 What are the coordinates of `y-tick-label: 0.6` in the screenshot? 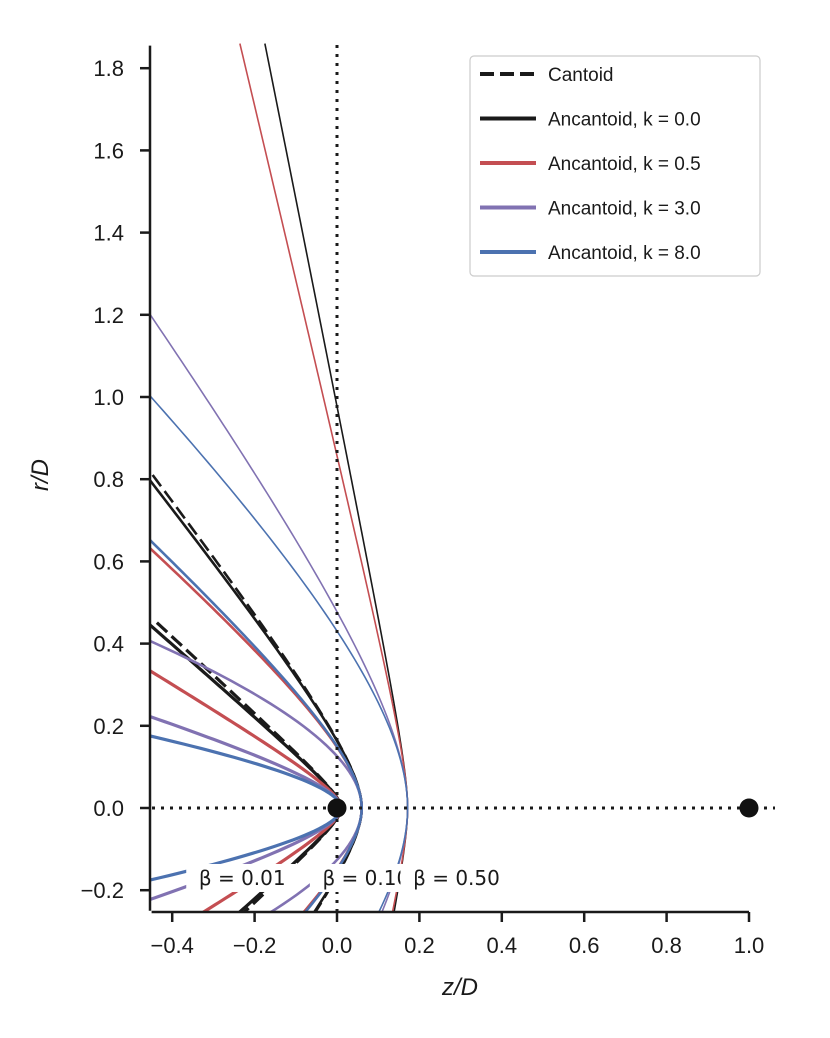 It's located at (108, 561).